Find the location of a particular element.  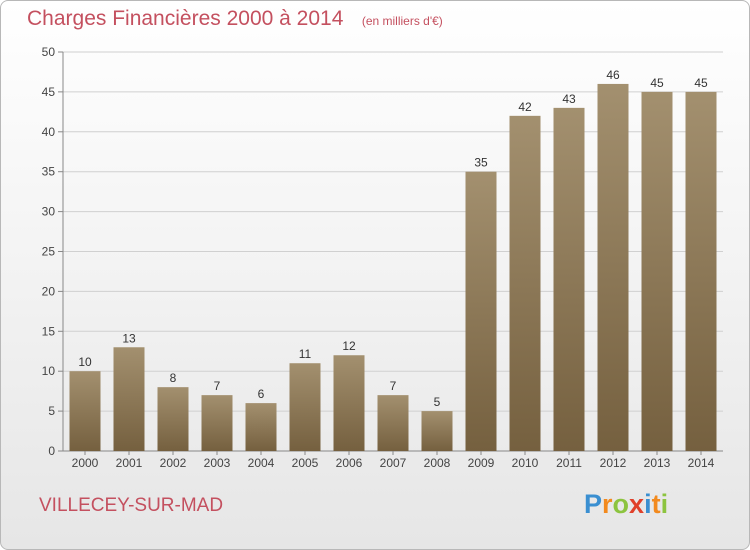

x-tick-label: 2010 is located at coordinates (525, 463).